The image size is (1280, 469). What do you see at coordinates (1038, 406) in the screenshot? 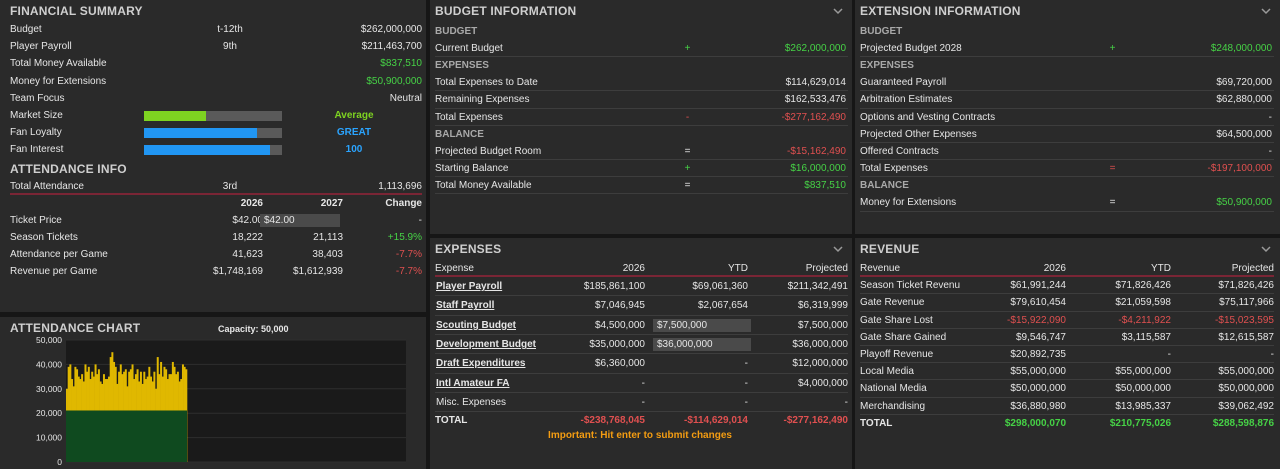
I see `revenue-2026: $36,880,980` at bounding box center [1038, 406].